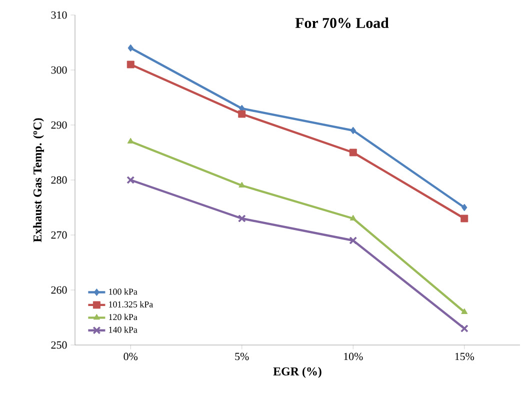 The width and height of the screenshot is (524, 405). Describe the element at coordinates (59, 345) in the screenshot. I see `y-tick-label: 250` at that location.